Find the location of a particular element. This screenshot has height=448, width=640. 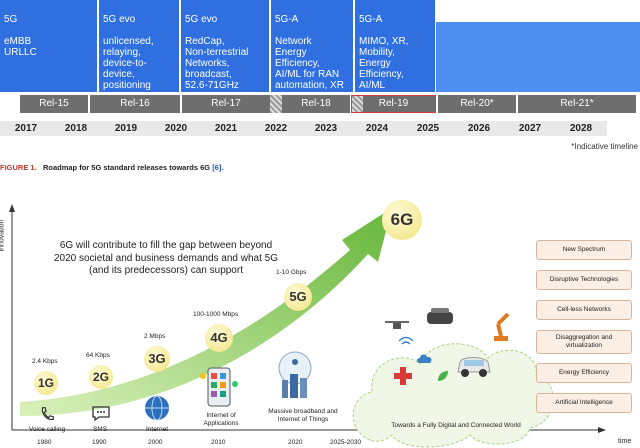

medical-cross-icon is located at coordinates (403, 376).